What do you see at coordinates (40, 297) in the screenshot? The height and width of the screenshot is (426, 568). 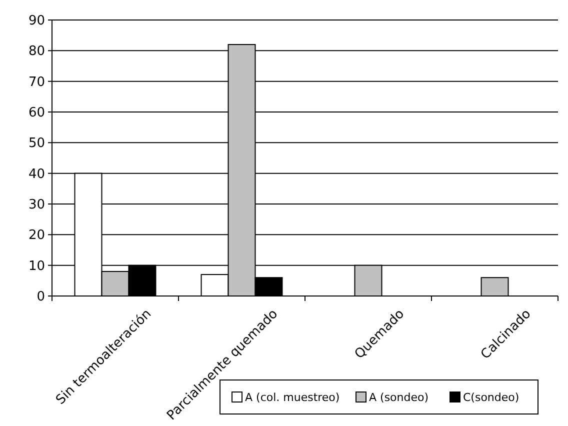 I see `y-tick-label: 0` at bounding box center [40, 297].